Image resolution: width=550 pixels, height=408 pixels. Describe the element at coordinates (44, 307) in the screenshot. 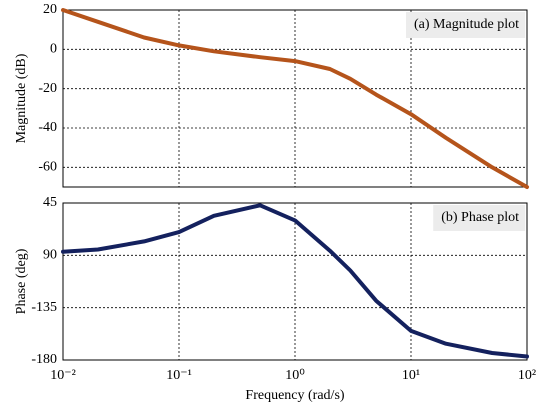

I see `y-tick-label: -135` at that location.